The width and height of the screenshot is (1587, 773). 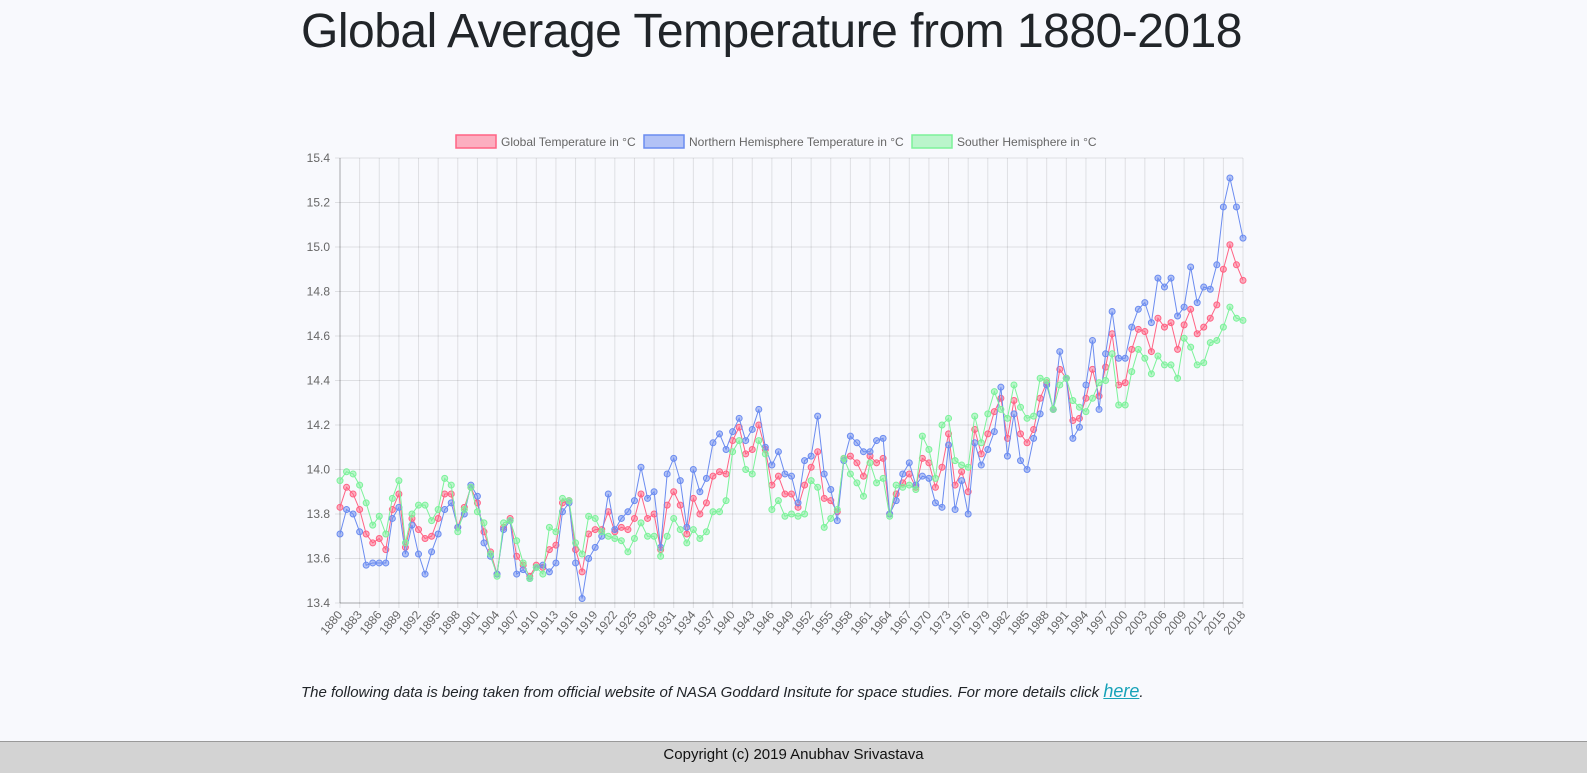 I want to click on y-tick-label: 14.2, so click(x=319, y=425).